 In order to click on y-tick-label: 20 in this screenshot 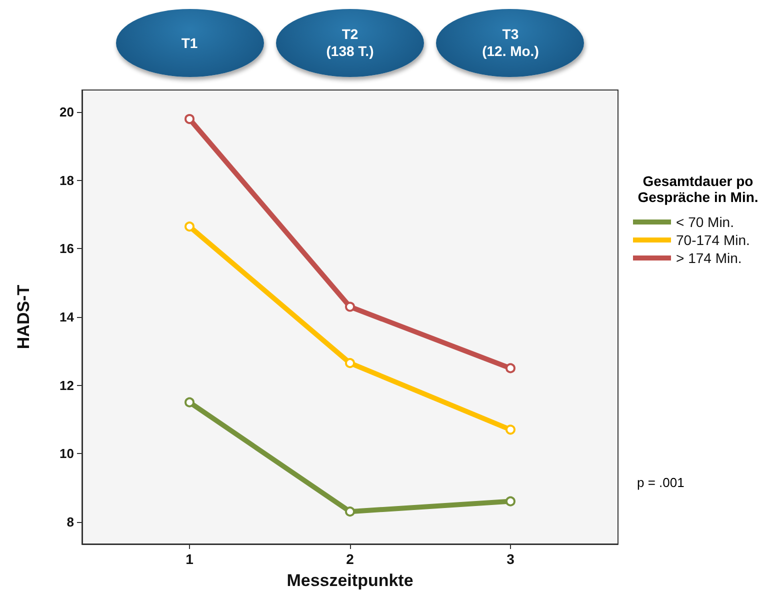, I will do `click(67, 112)`.